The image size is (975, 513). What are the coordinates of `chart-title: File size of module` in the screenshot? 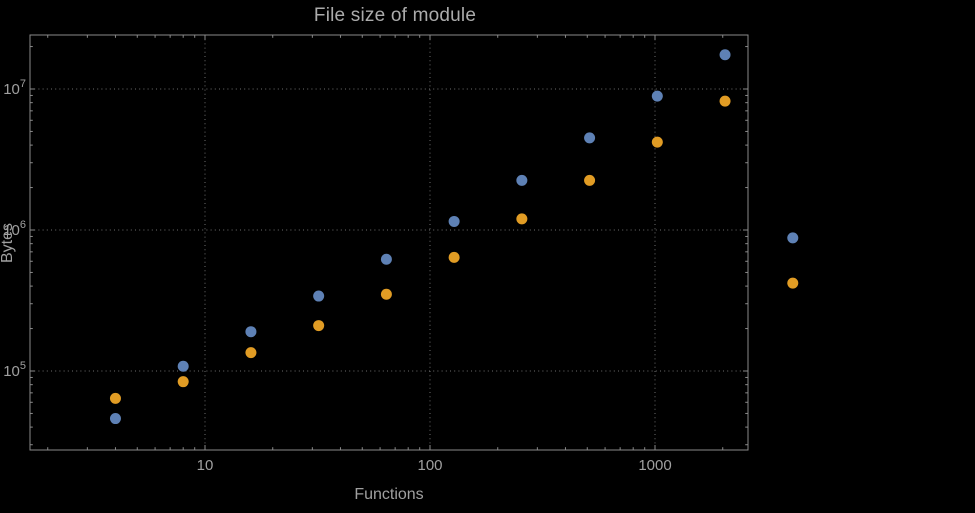 It's located at (395, 15).